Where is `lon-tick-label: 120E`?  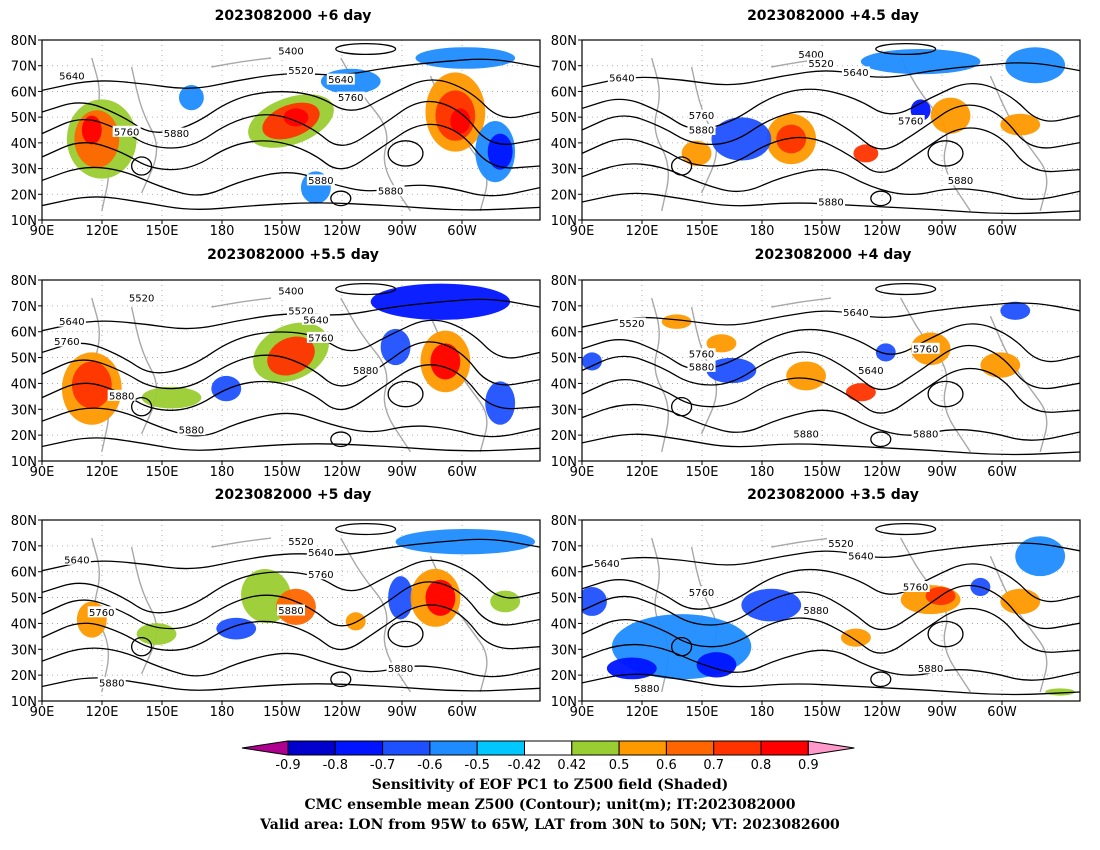 lon-tick-label: 120E is located at coordinates (641, 231).